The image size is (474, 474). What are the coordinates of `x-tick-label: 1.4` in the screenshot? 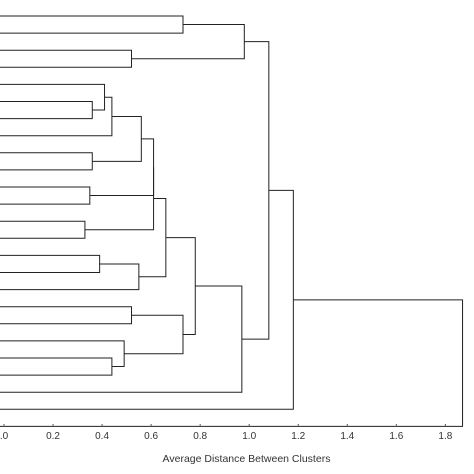 It's located at (347, 436).